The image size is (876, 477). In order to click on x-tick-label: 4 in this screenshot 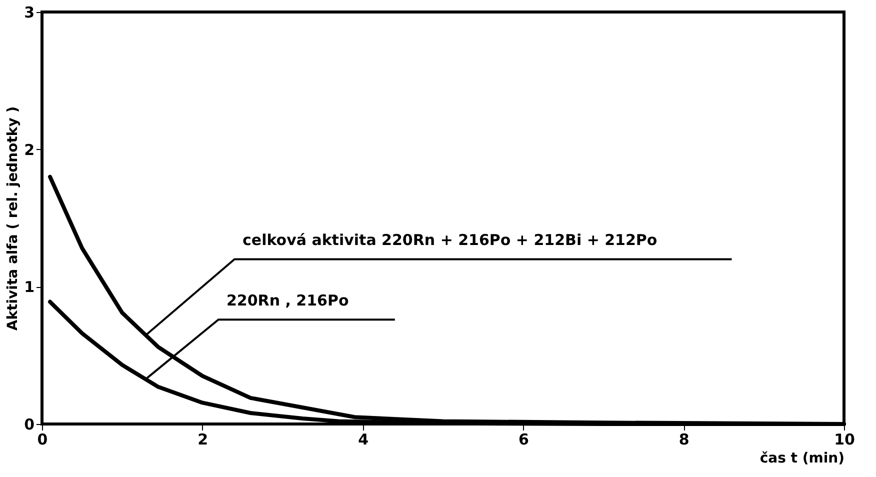, I will do `click(363, 439)`.